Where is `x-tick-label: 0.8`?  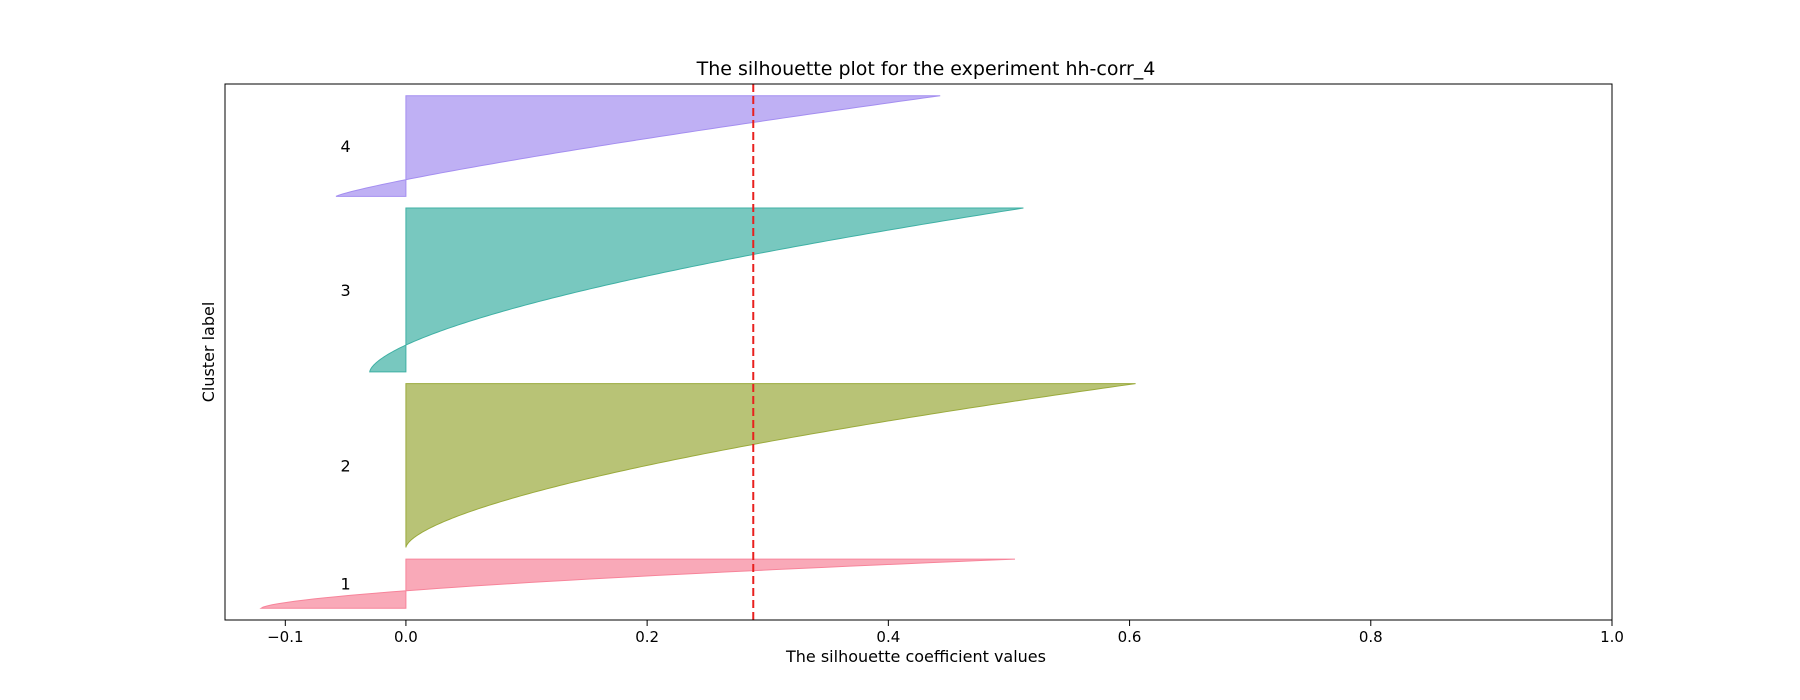 x-tick-label: 0.8 is located at coordinates (1371, 637).